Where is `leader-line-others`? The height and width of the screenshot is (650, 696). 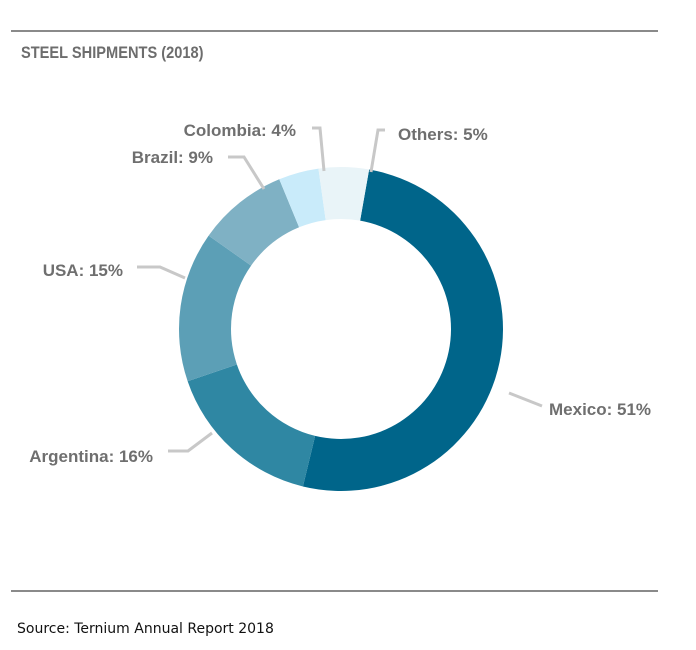 leader-line-others is located at coordinates (377, 150).